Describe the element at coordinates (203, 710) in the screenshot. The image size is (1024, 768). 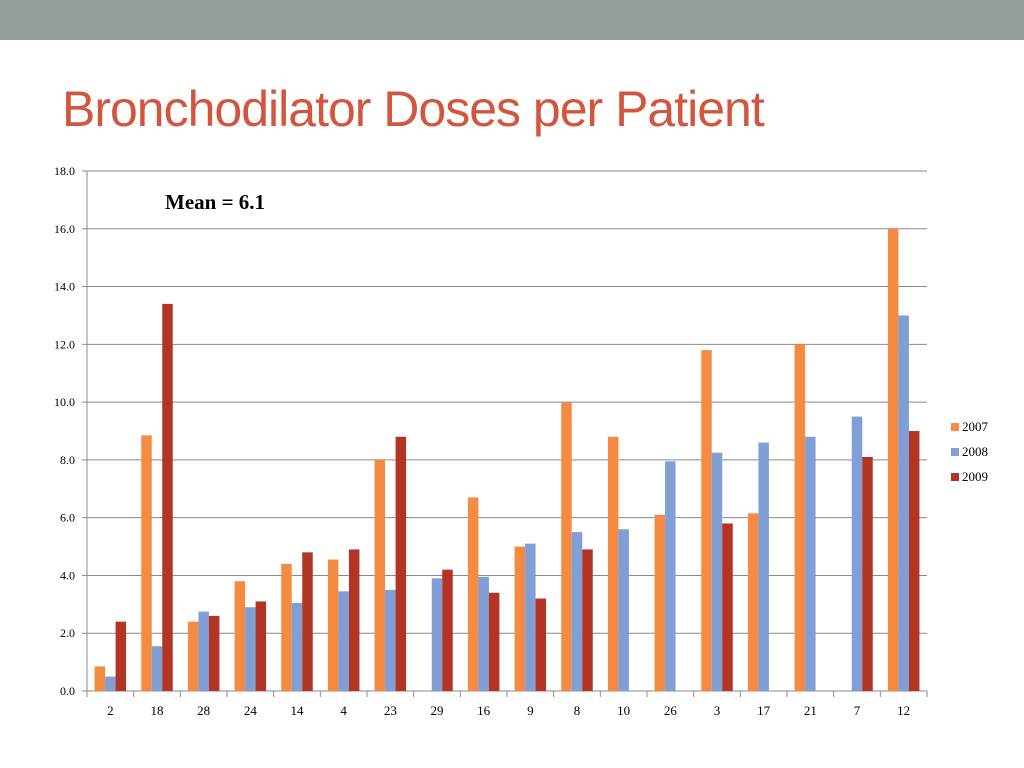
I see `x-tick-label: 28` at that location.